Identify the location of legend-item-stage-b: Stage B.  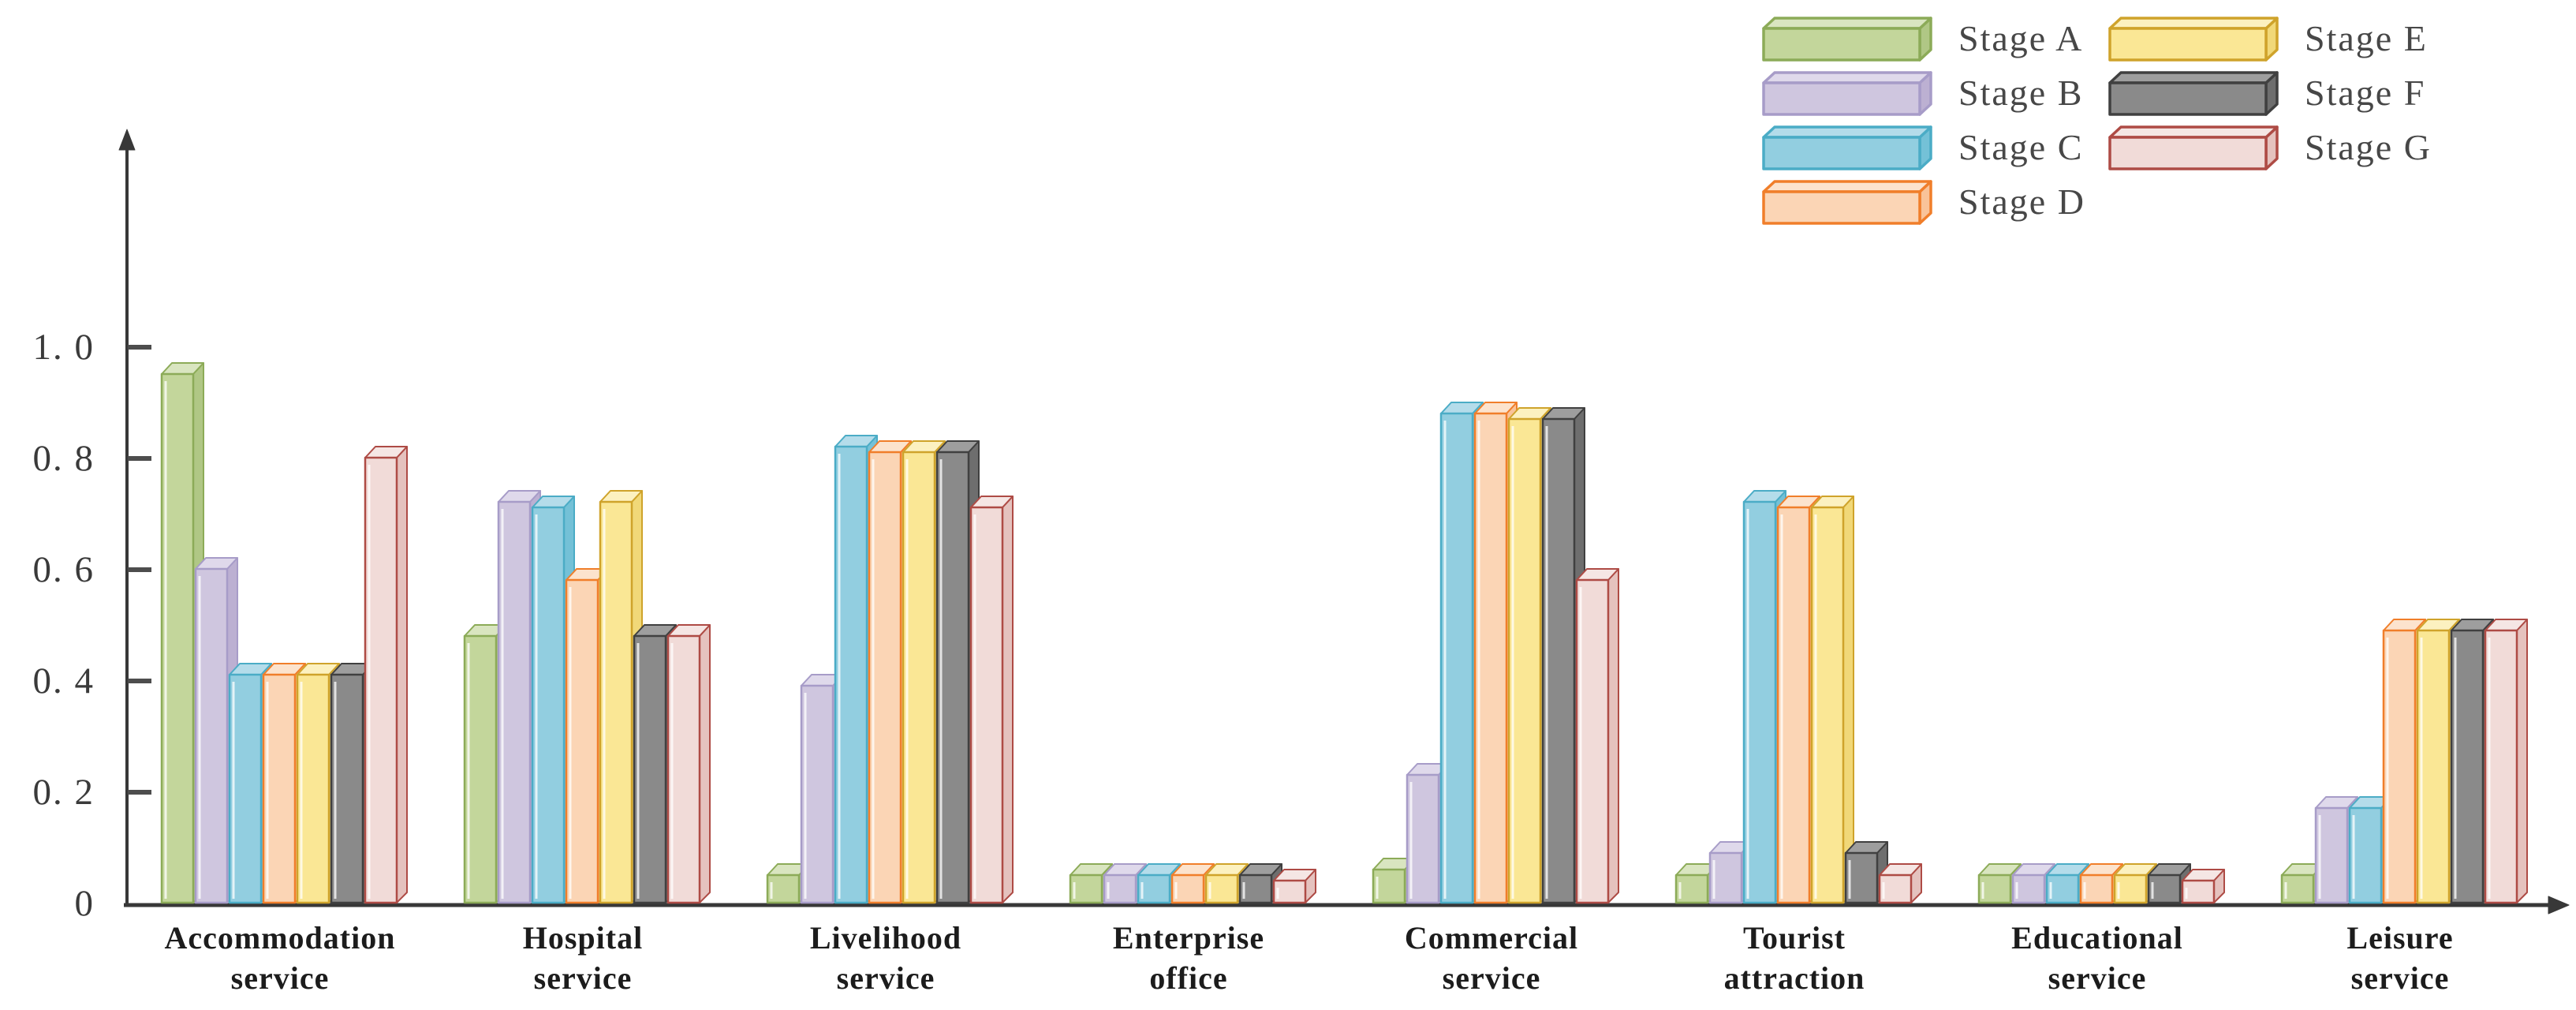
(1923, 92).